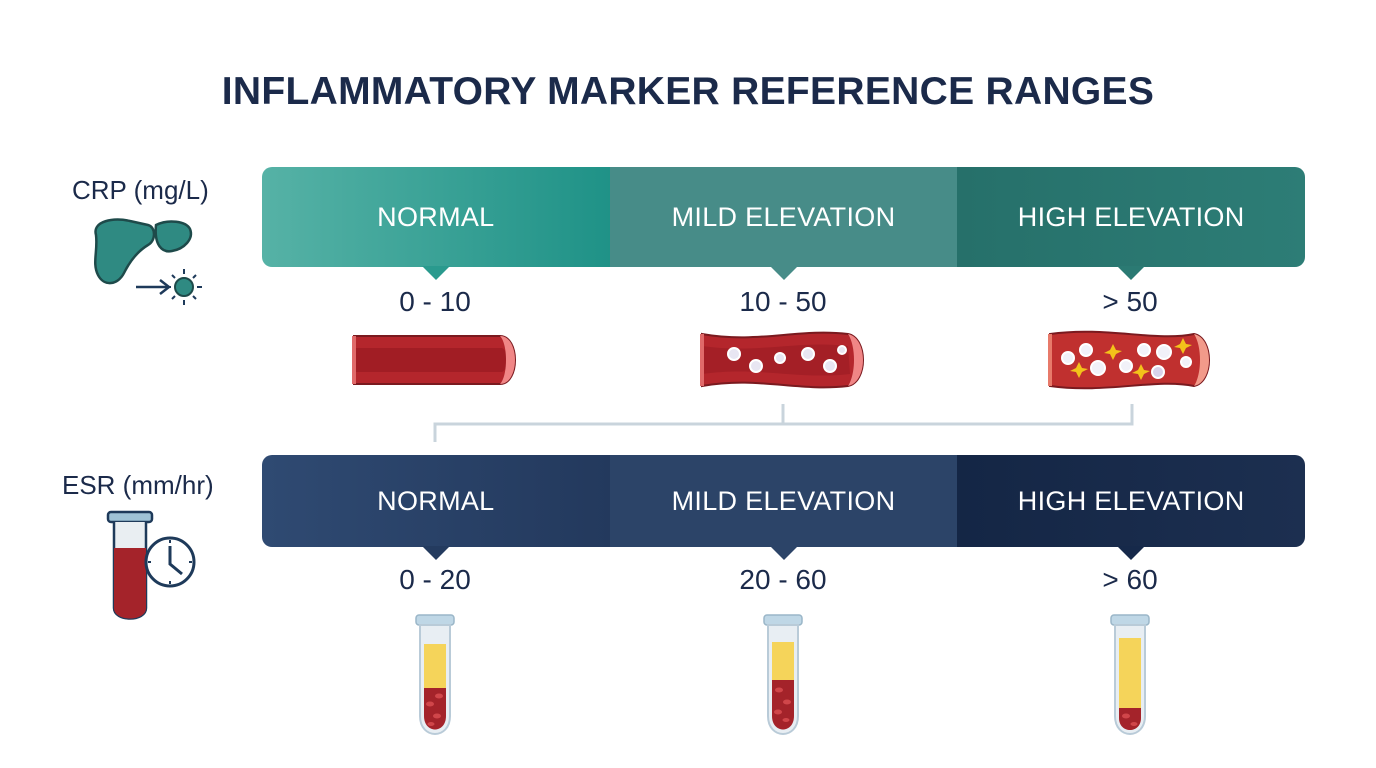  I want to click on tube-low-sediment, so click(435, 674).